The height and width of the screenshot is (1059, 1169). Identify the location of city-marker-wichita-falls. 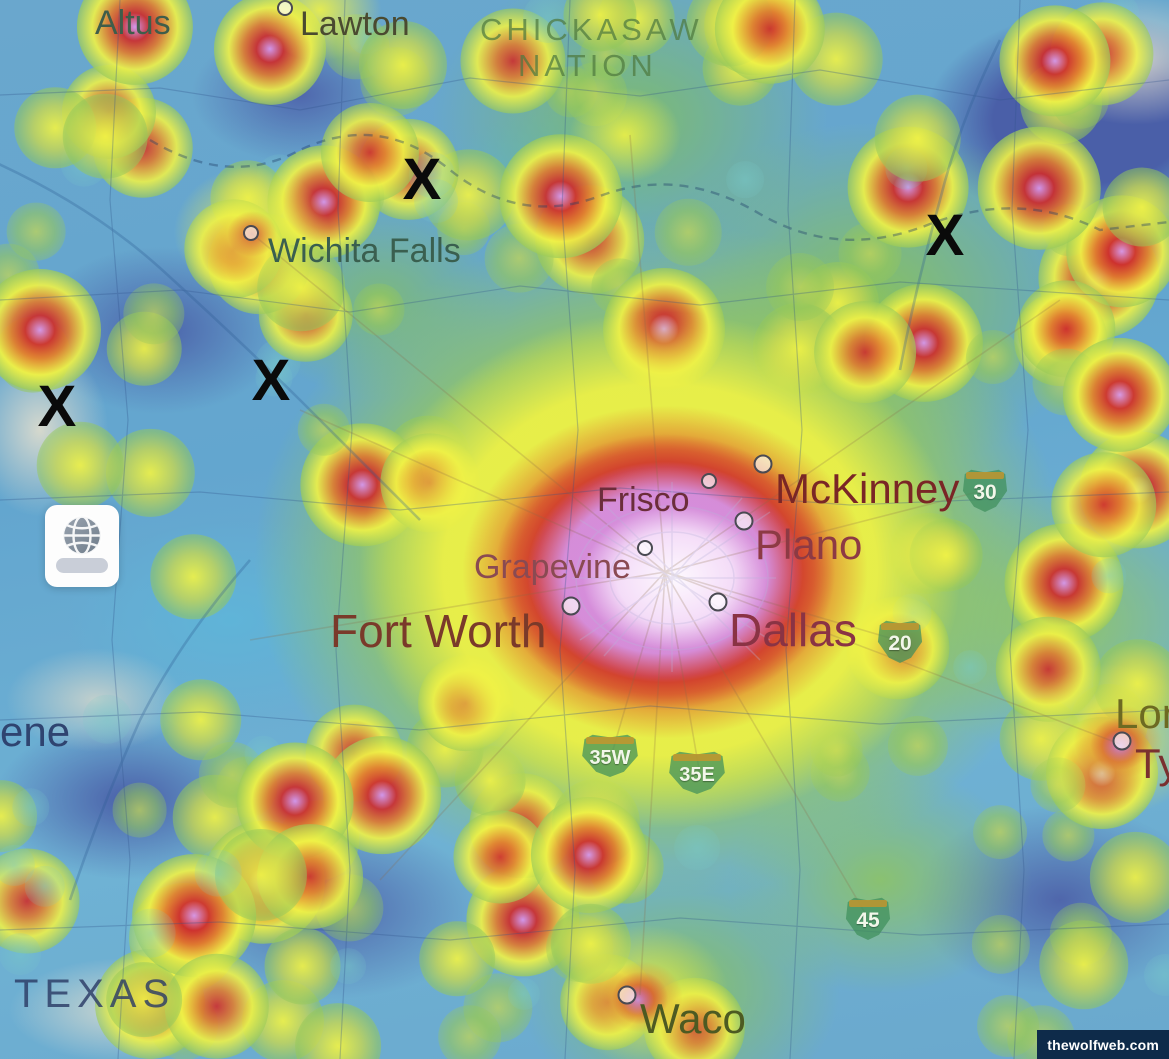
(251, 233).